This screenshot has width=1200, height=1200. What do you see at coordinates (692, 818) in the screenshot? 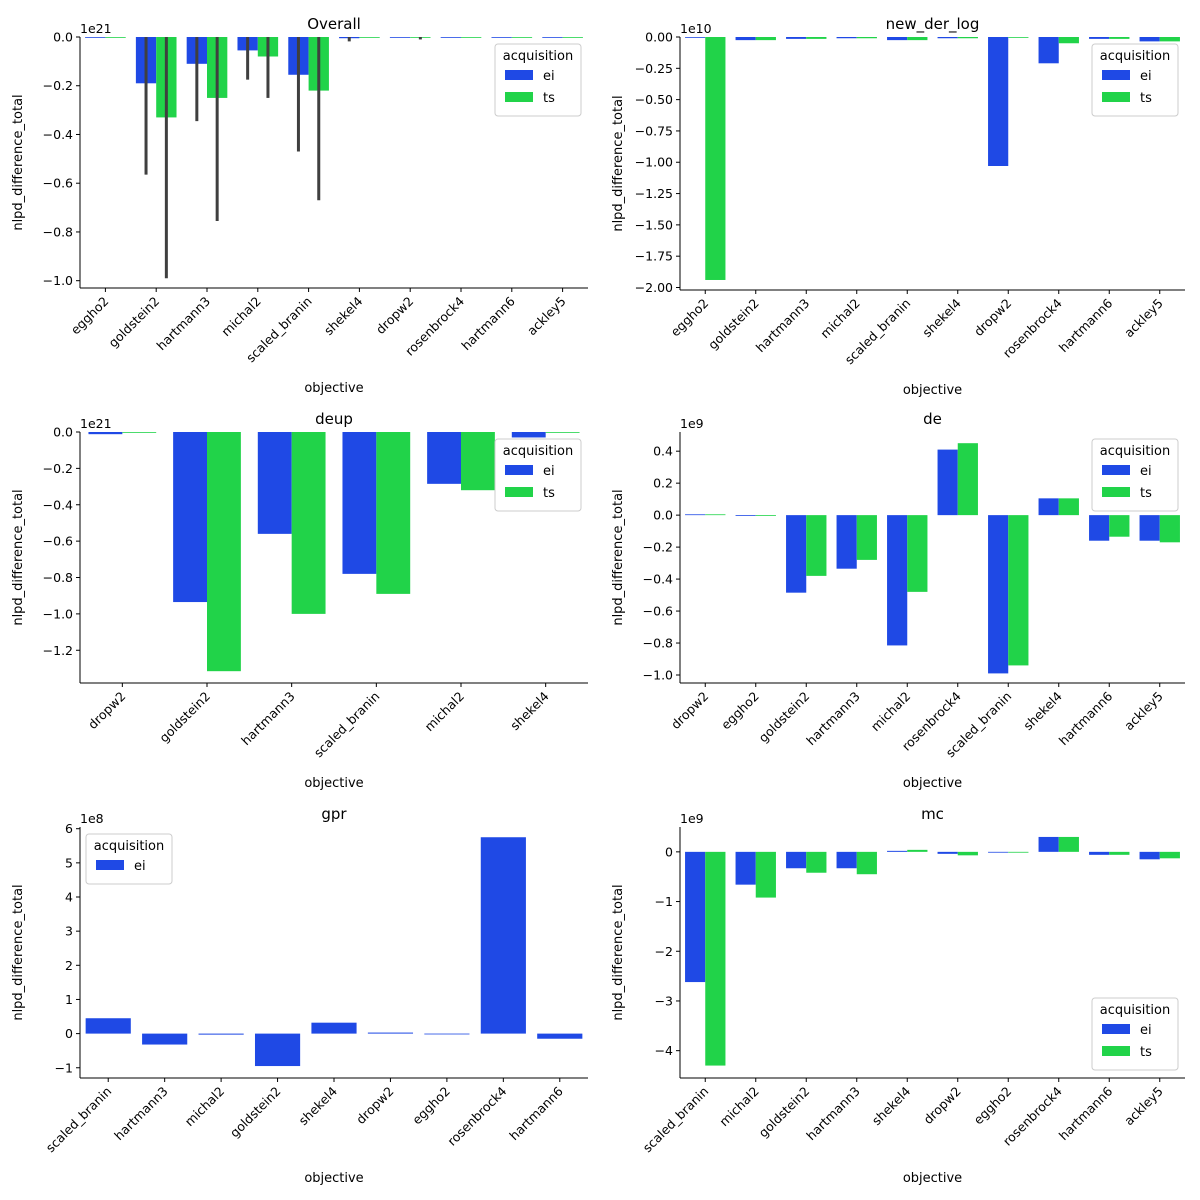
I see `axis-scale-label: 1e9` at bounding box center [692, 818].